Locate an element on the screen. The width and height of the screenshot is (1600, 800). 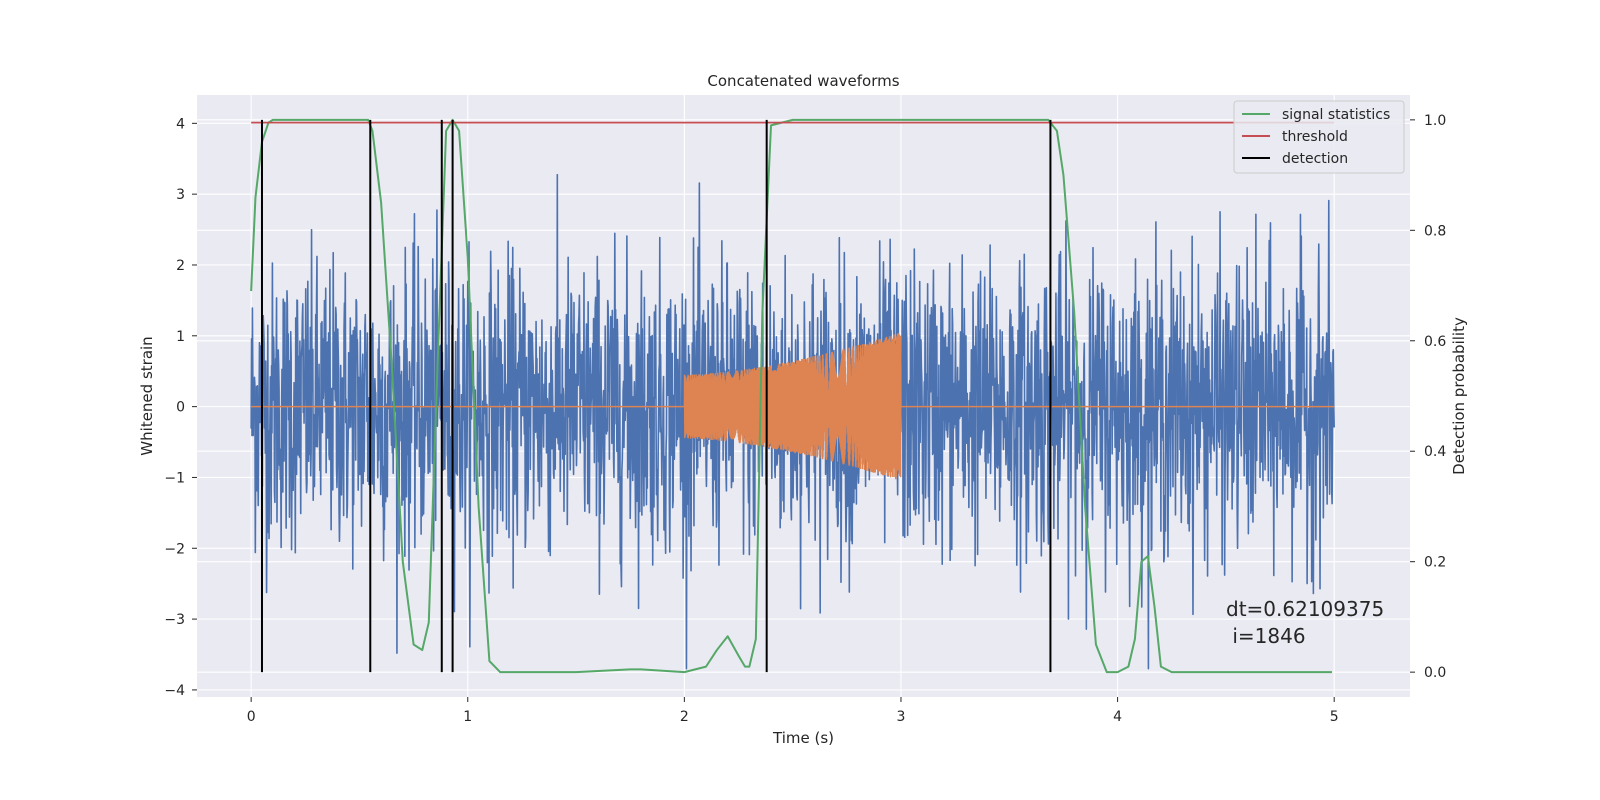
x-tick-label: 4 is located at coordinates (1117, 717).